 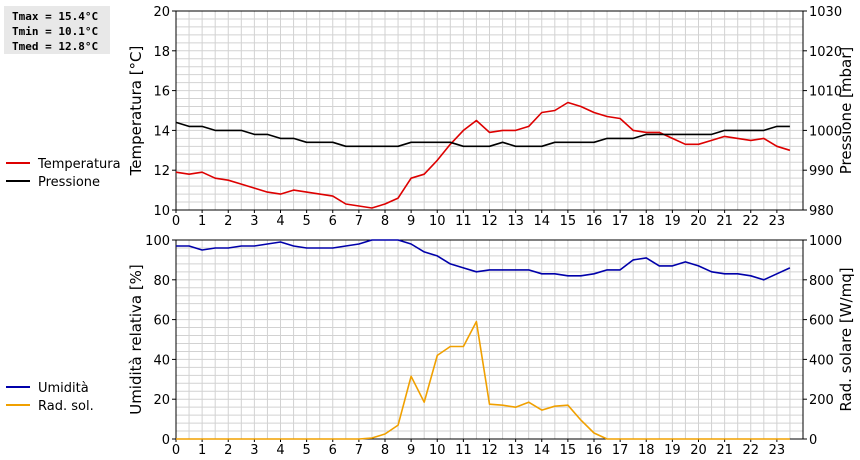 I want to click on legend-label: Pressione, so click(x=69, y=182).